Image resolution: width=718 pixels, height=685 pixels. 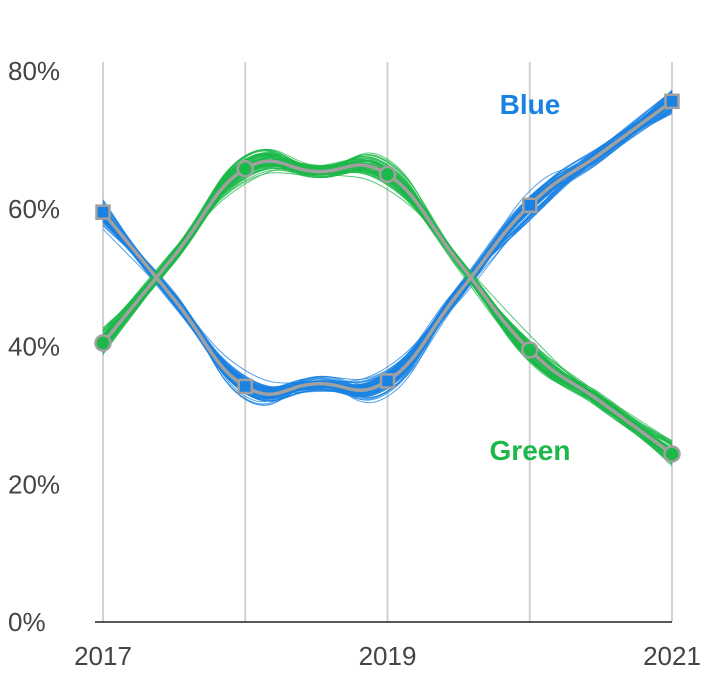 What do you see at coordinates (27, 622) in the screenshot?
I see `y-tick-label: 0%` at bounding box center [27, 622].